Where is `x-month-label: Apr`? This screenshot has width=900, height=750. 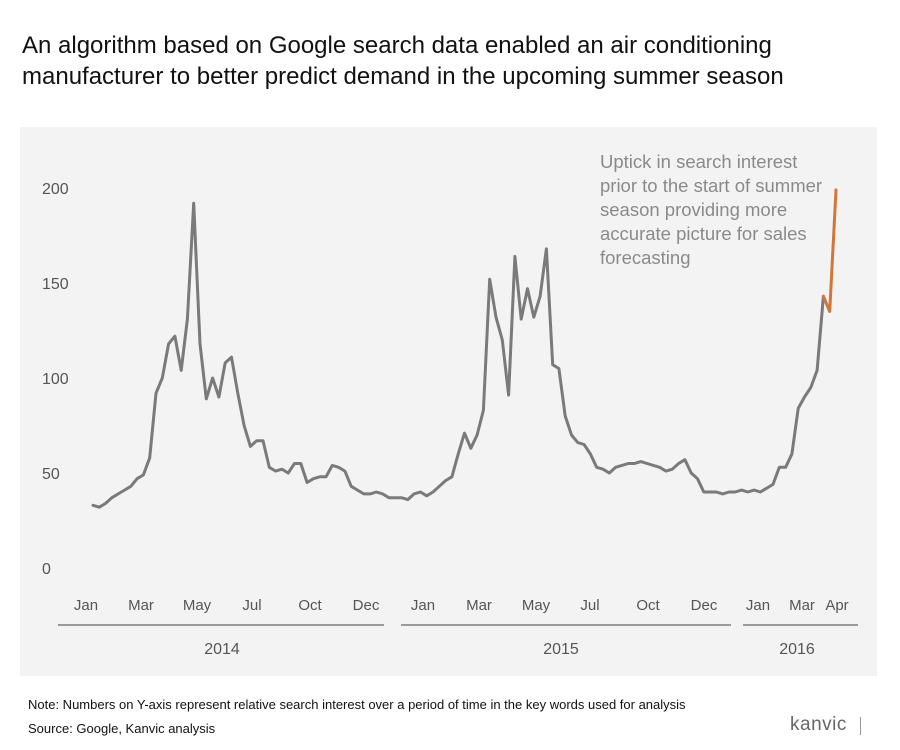
x-month-label: Apr is located at coordinates (836, 605).